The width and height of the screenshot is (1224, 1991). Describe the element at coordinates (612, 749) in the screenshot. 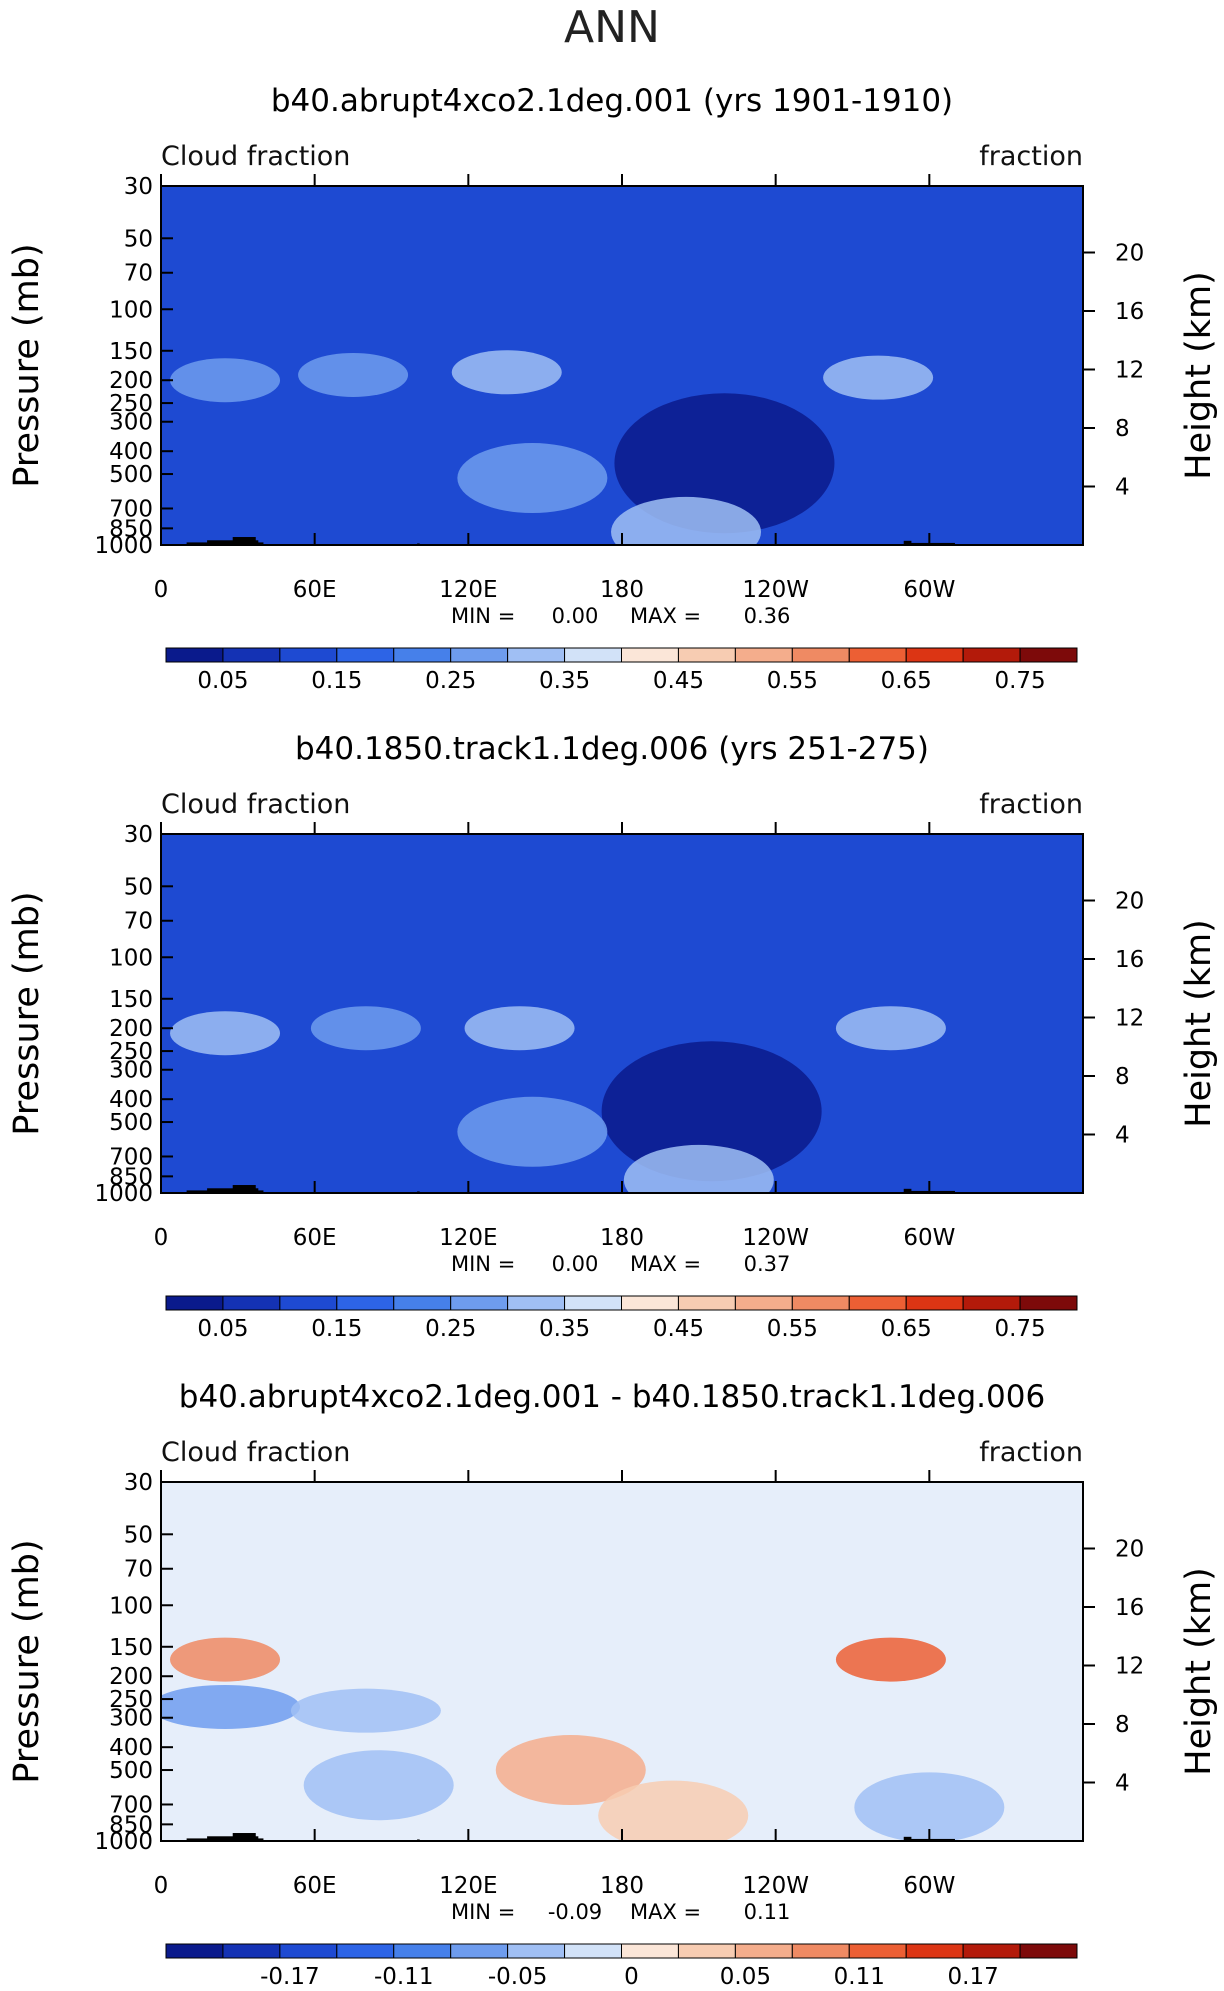

I see `chart-title: b40.1850.track1.1deg.006 (yrs 251-275)` at that location.